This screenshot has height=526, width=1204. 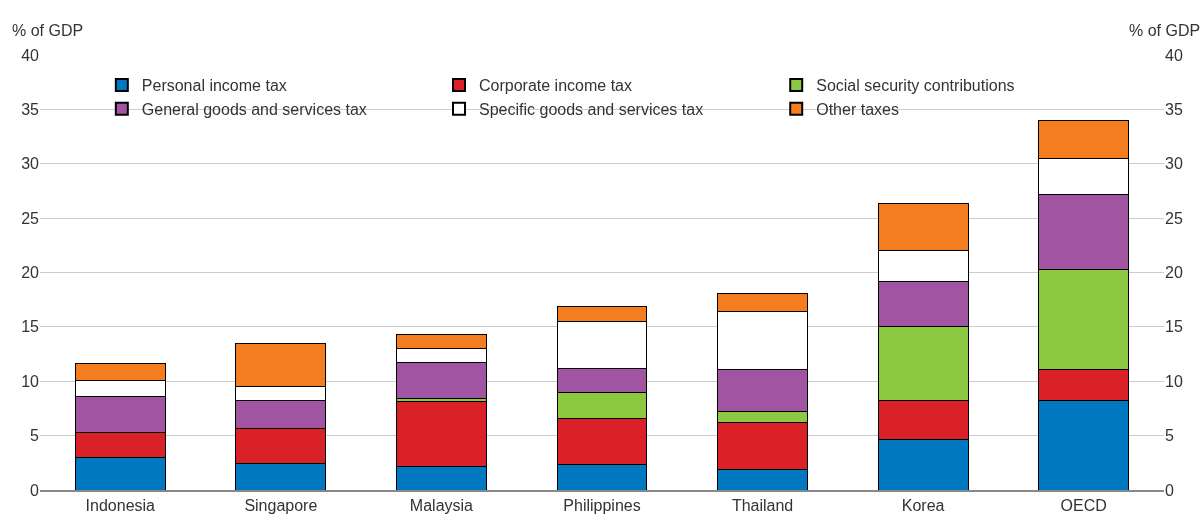 I want to click on y-tick-label: 25, so click(x=30, y=218).